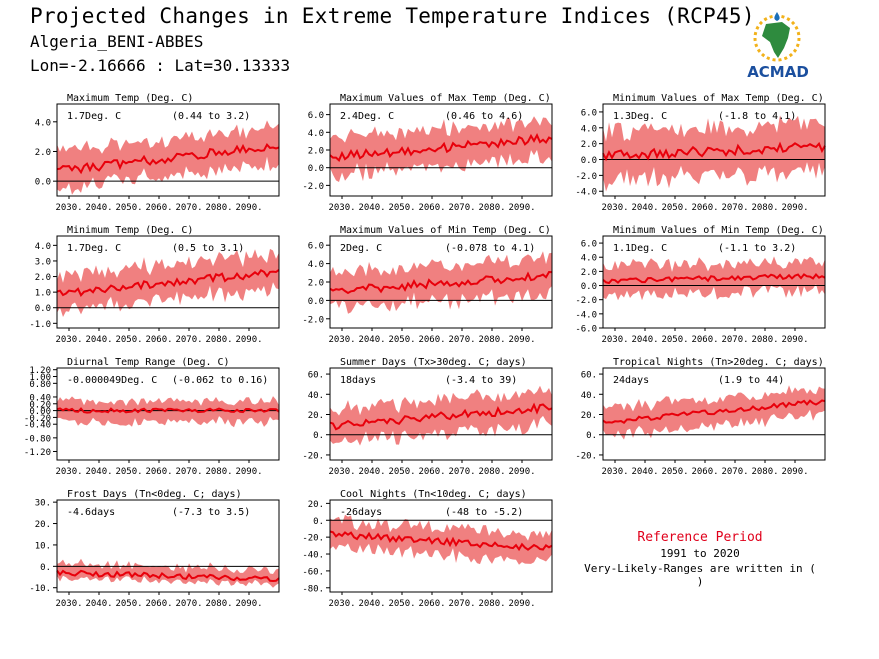 The height and width of the screenshot is (659, 879). I want to click on change-value-label: 18days, so click(358, 380).